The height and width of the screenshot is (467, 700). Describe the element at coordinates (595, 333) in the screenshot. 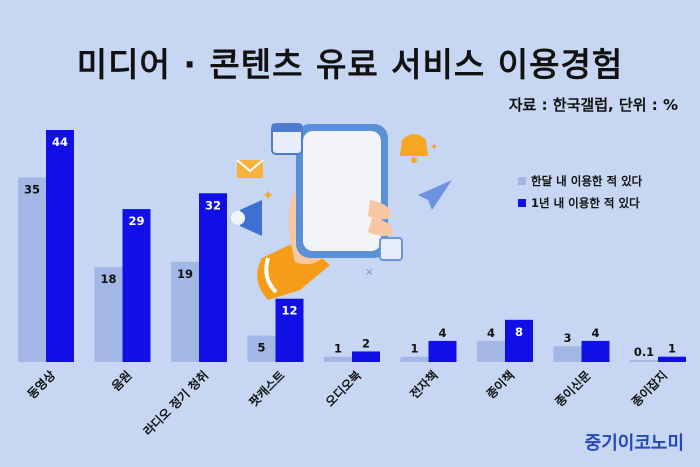

I see `data-label-yearly-7: 4` at that location.